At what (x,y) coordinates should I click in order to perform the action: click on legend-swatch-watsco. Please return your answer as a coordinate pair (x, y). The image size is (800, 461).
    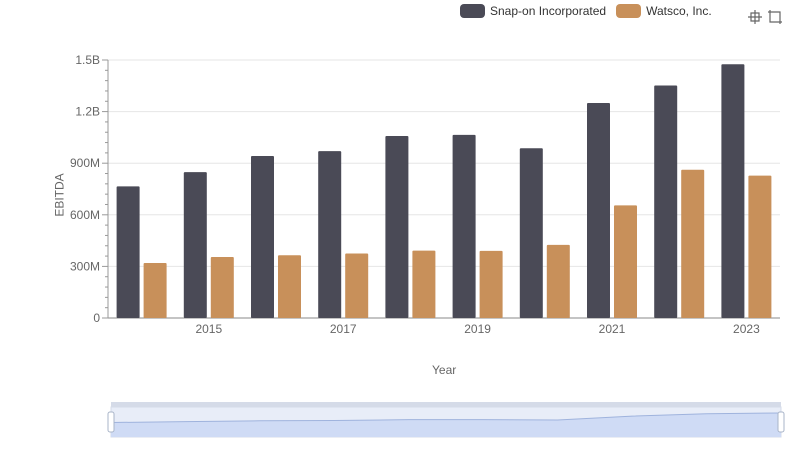
    Looking at the image, I should click on (629, 11).